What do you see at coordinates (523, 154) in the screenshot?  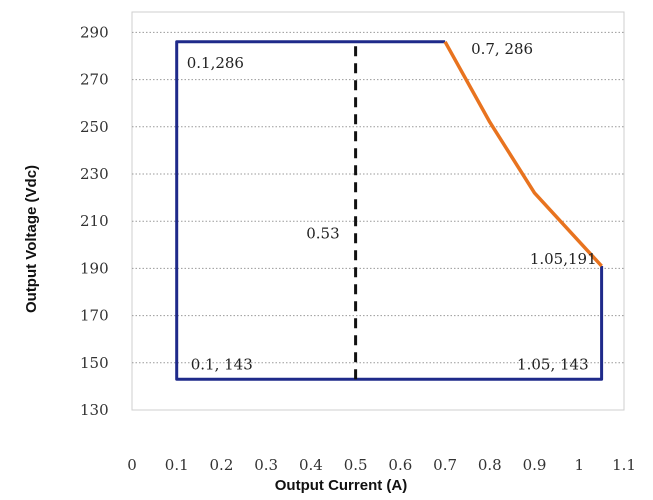 I see `derating-curve` at bounding box center [523, 154].